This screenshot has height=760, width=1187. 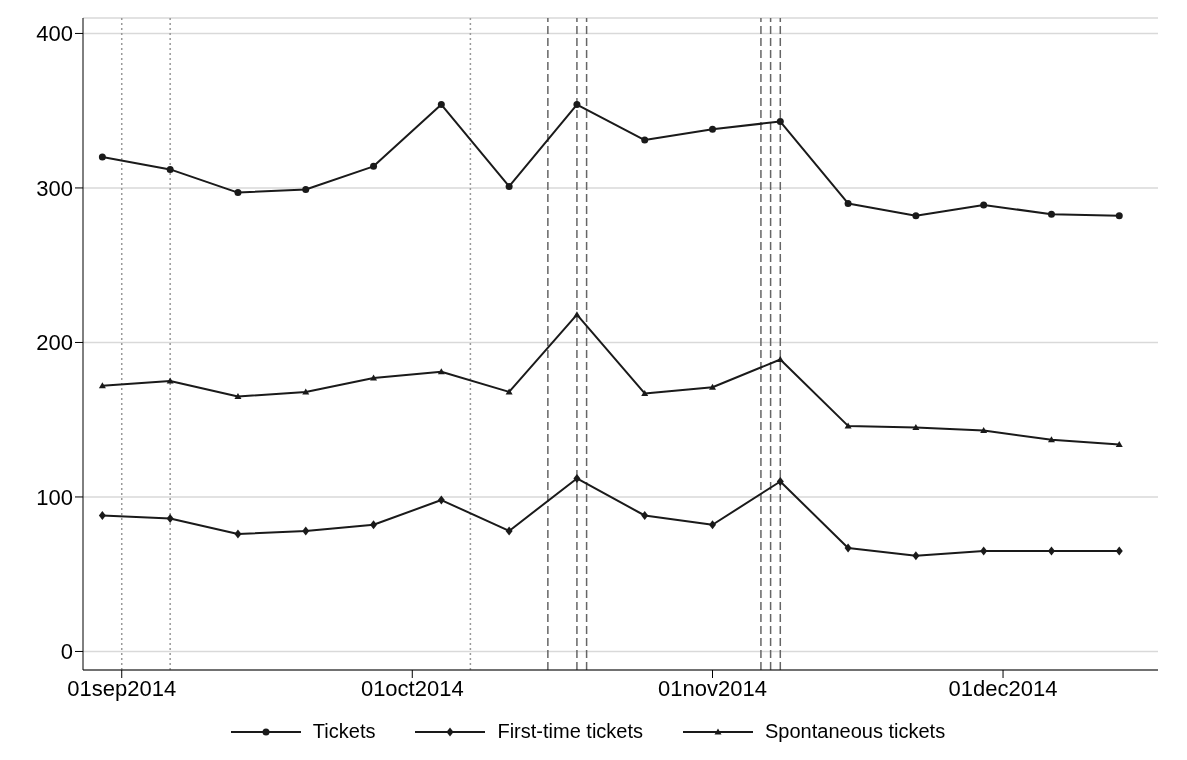 I want to click on legend-label: First-time tickets, so click(x=570, y=731).